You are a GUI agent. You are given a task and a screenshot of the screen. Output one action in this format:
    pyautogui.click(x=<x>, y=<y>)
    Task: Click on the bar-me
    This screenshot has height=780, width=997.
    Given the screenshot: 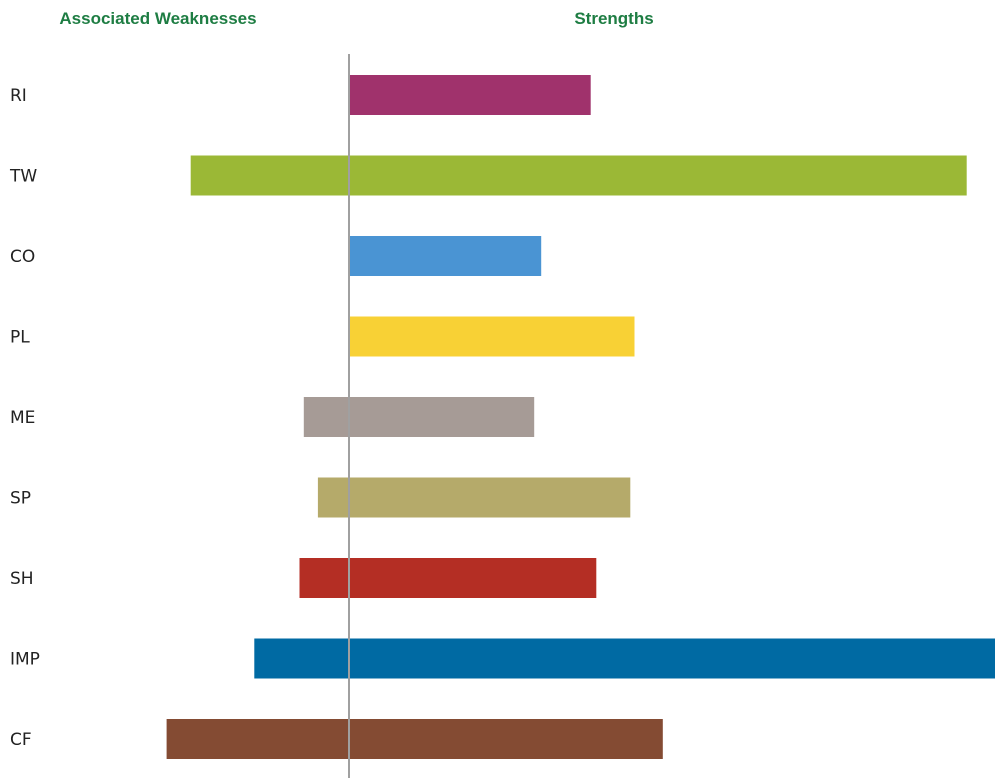 What is the action you would take?
    pyautogui.click(x=419, y=417)
    